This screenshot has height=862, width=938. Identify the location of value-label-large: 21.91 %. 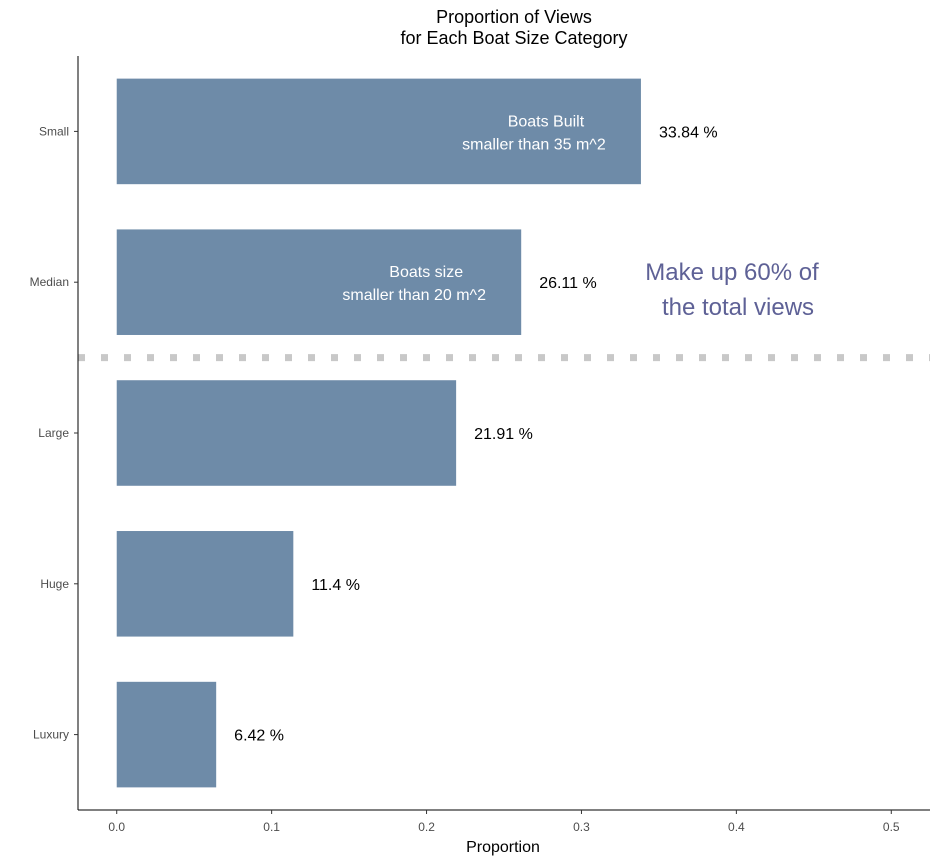
(503, 434).